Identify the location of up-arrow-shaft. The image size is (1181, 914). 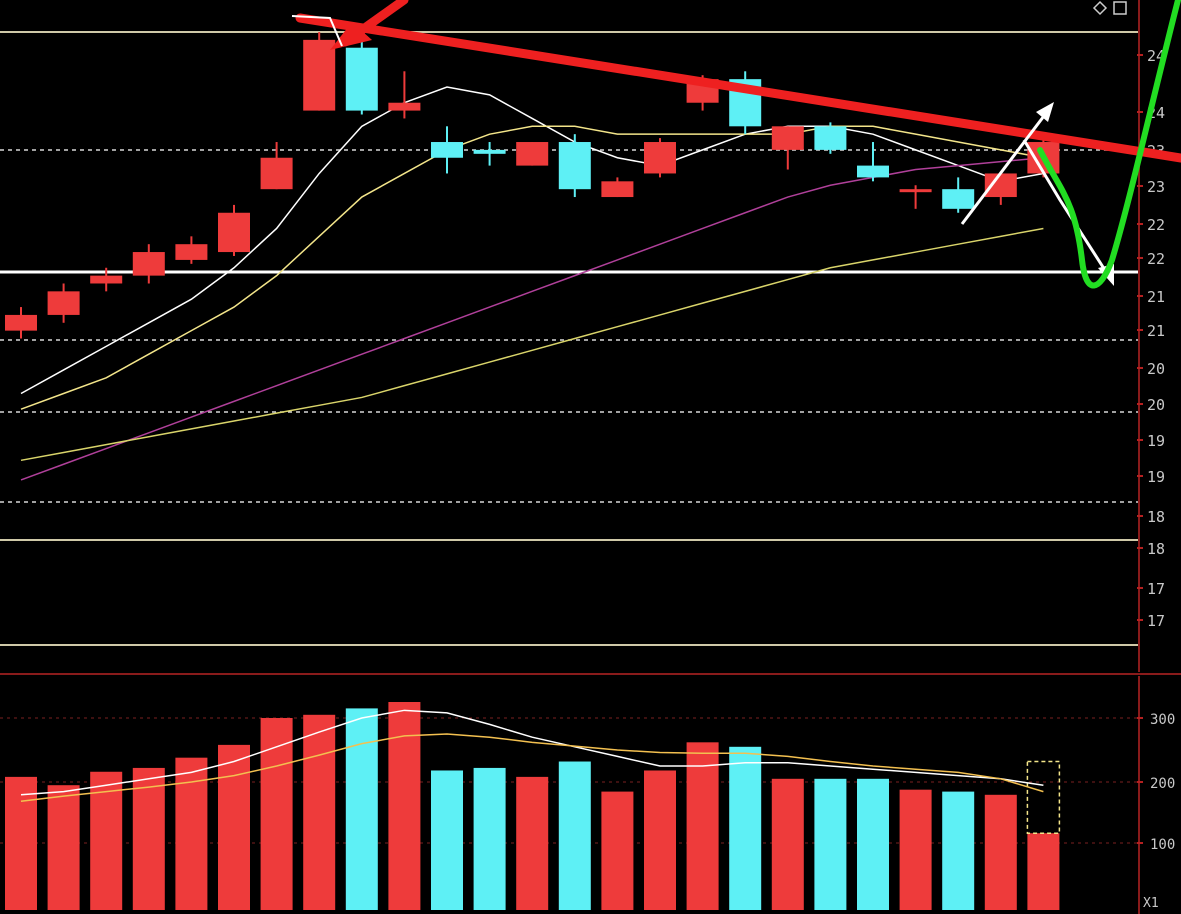
(1006, 166).